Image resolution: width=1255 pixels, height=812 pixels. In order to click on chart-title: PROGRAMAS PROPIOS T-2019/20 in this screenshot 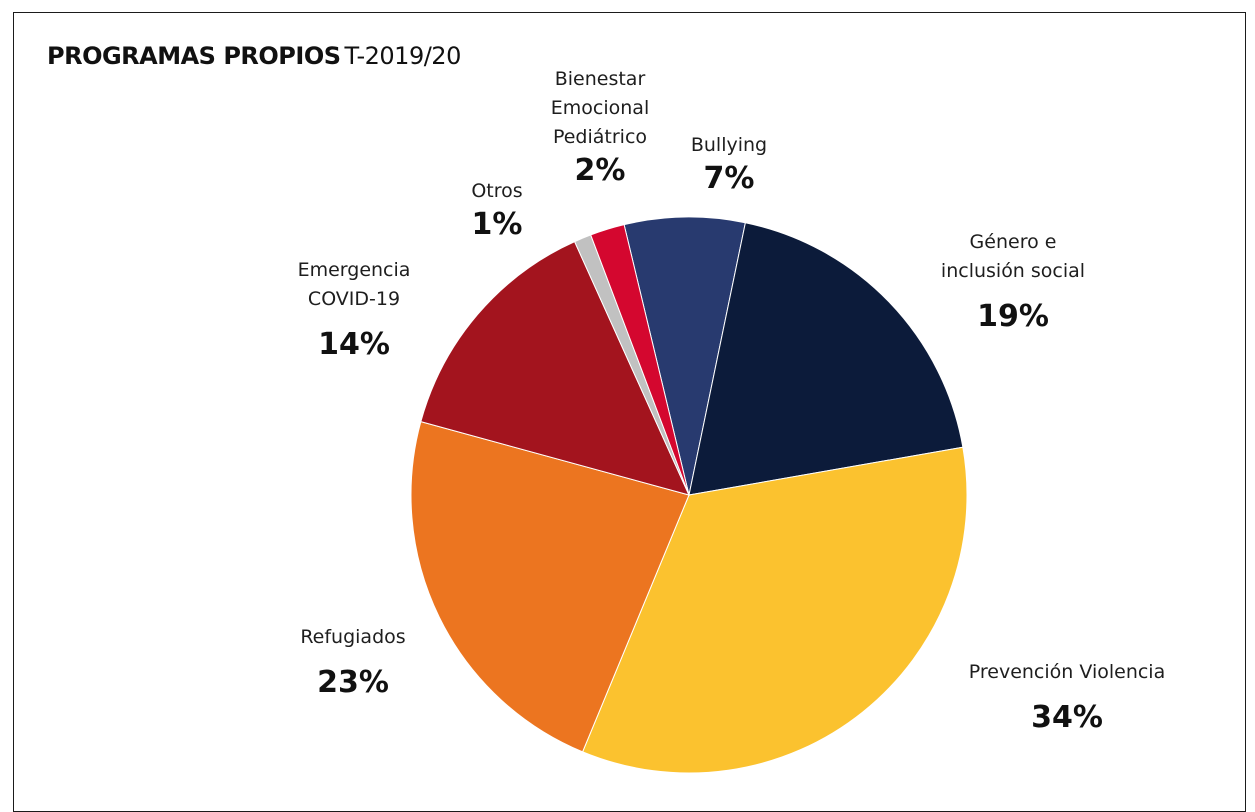, I will do `click(254, 56)`.